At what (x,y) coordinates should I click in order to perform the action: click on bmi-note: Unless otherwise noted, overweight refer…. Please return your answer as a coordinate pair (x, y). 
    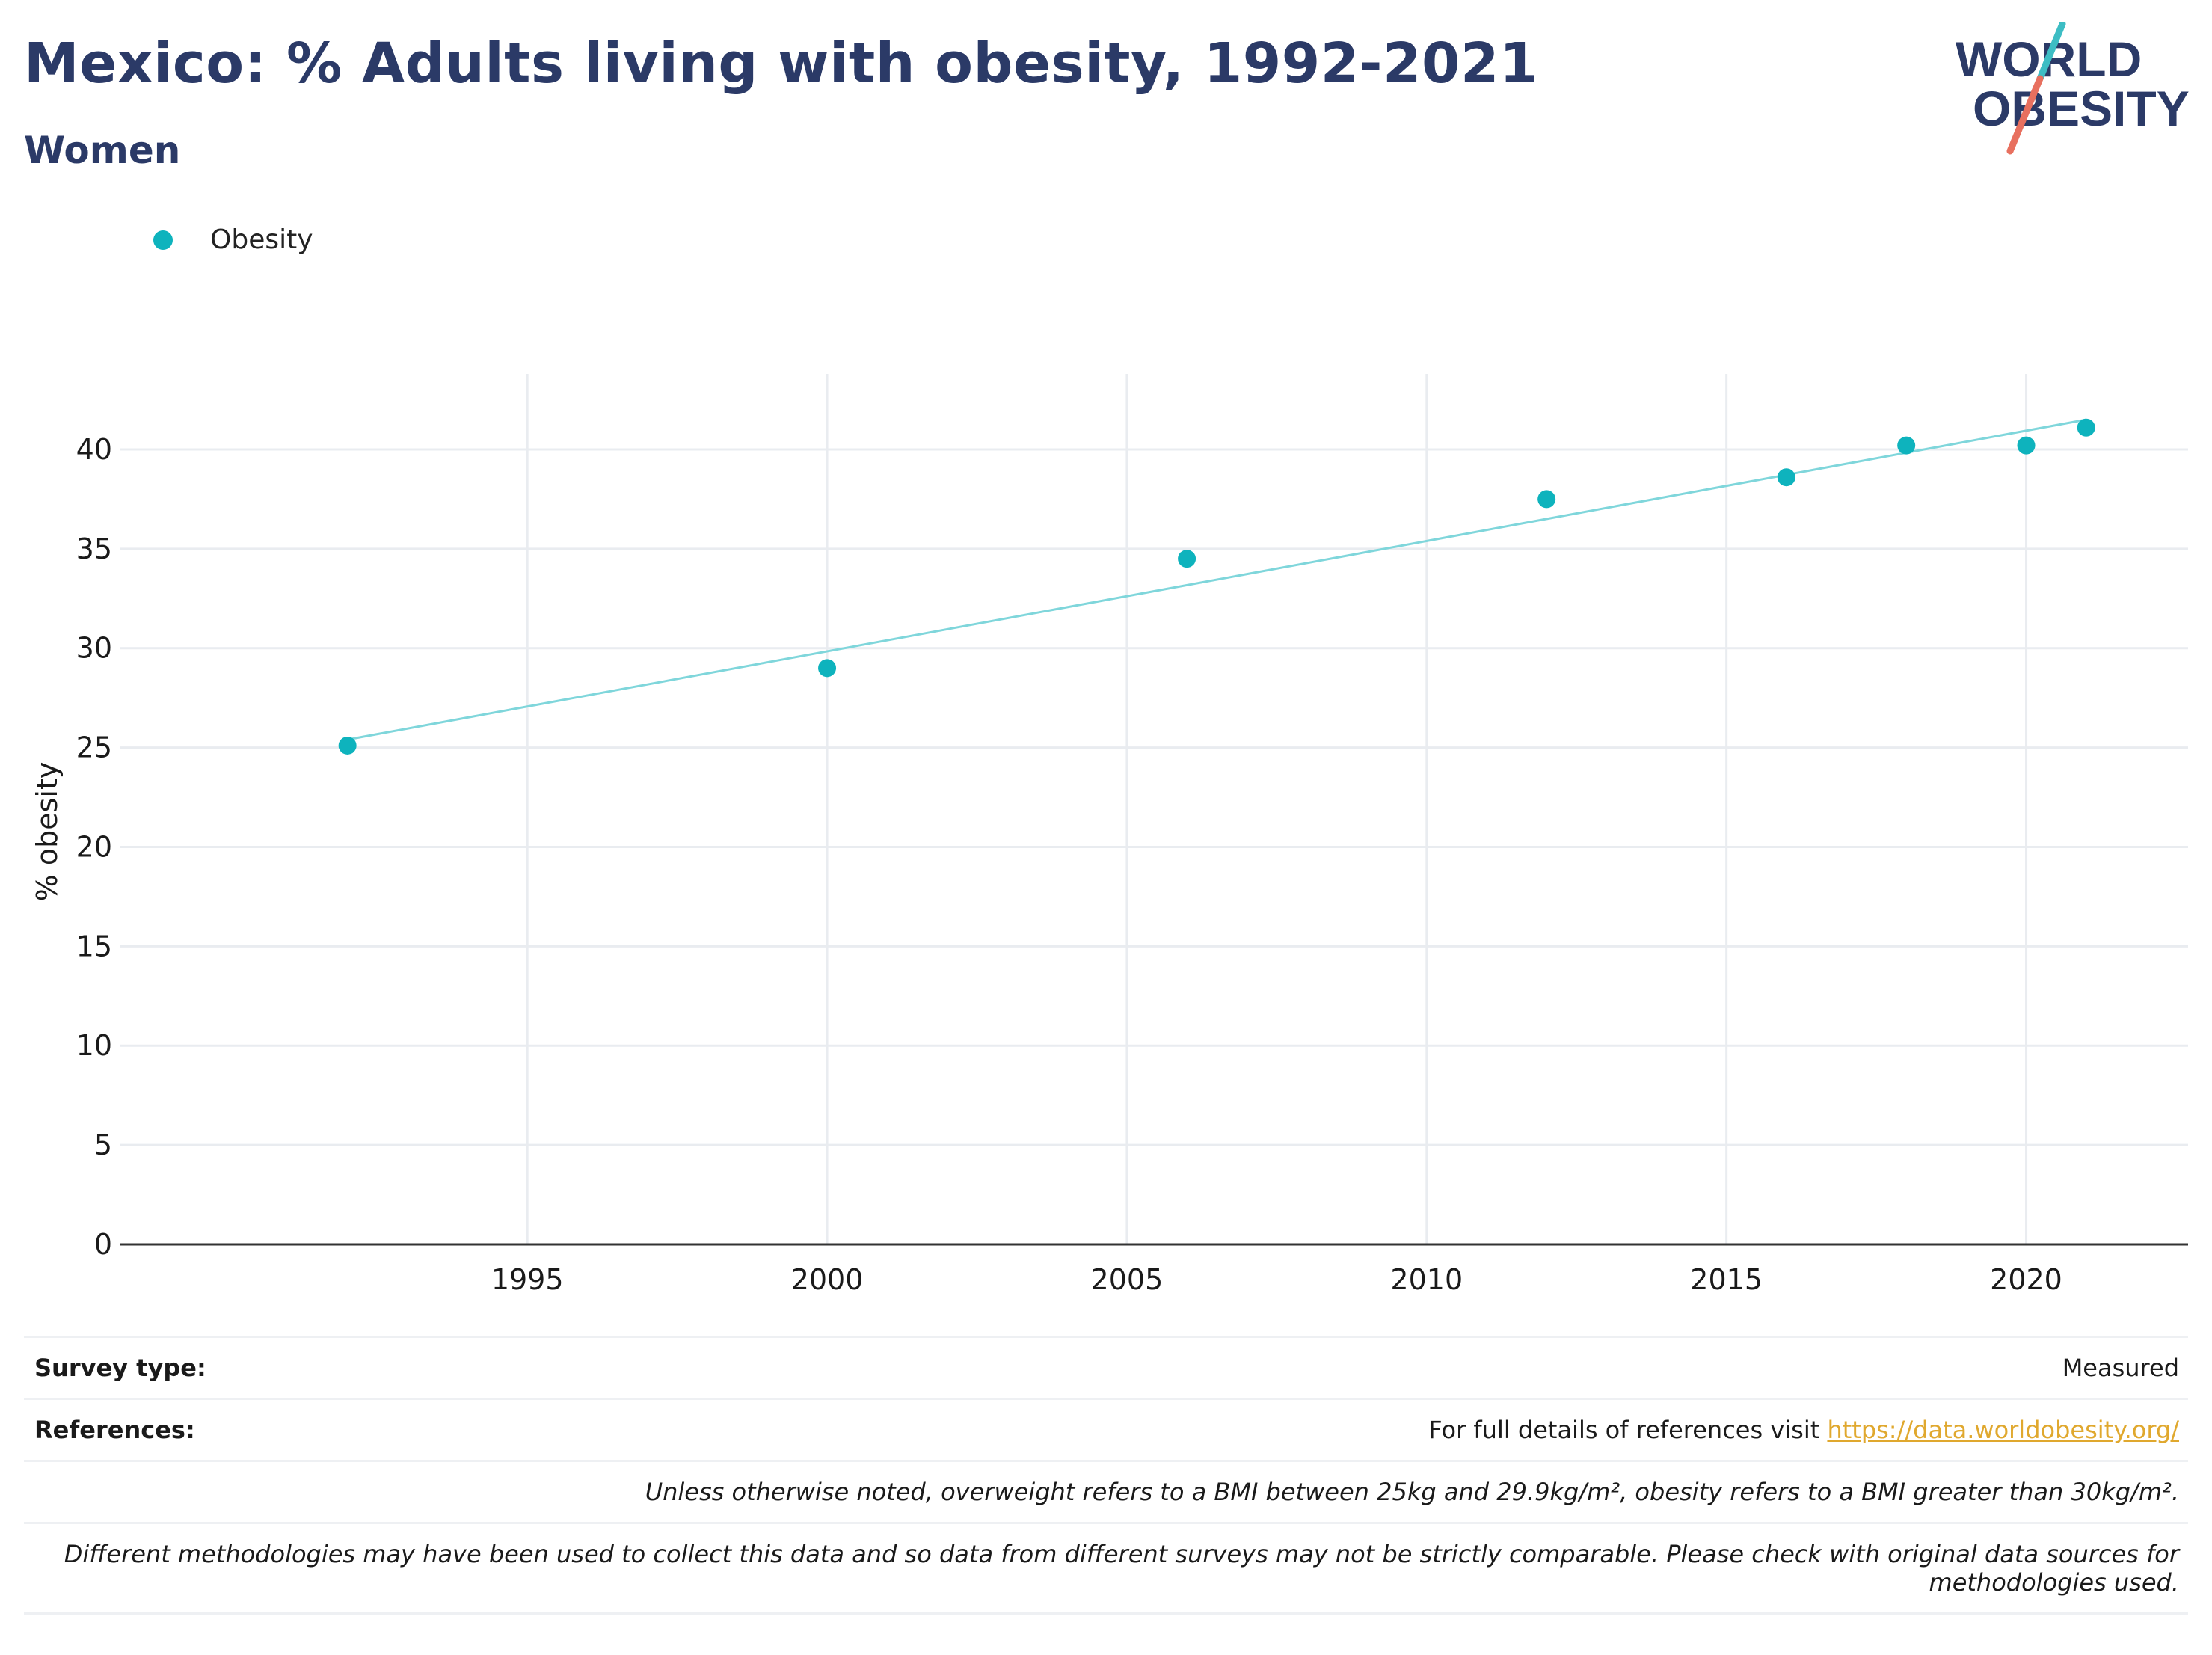
    Looking at the image, I should click on (1412, 1492).